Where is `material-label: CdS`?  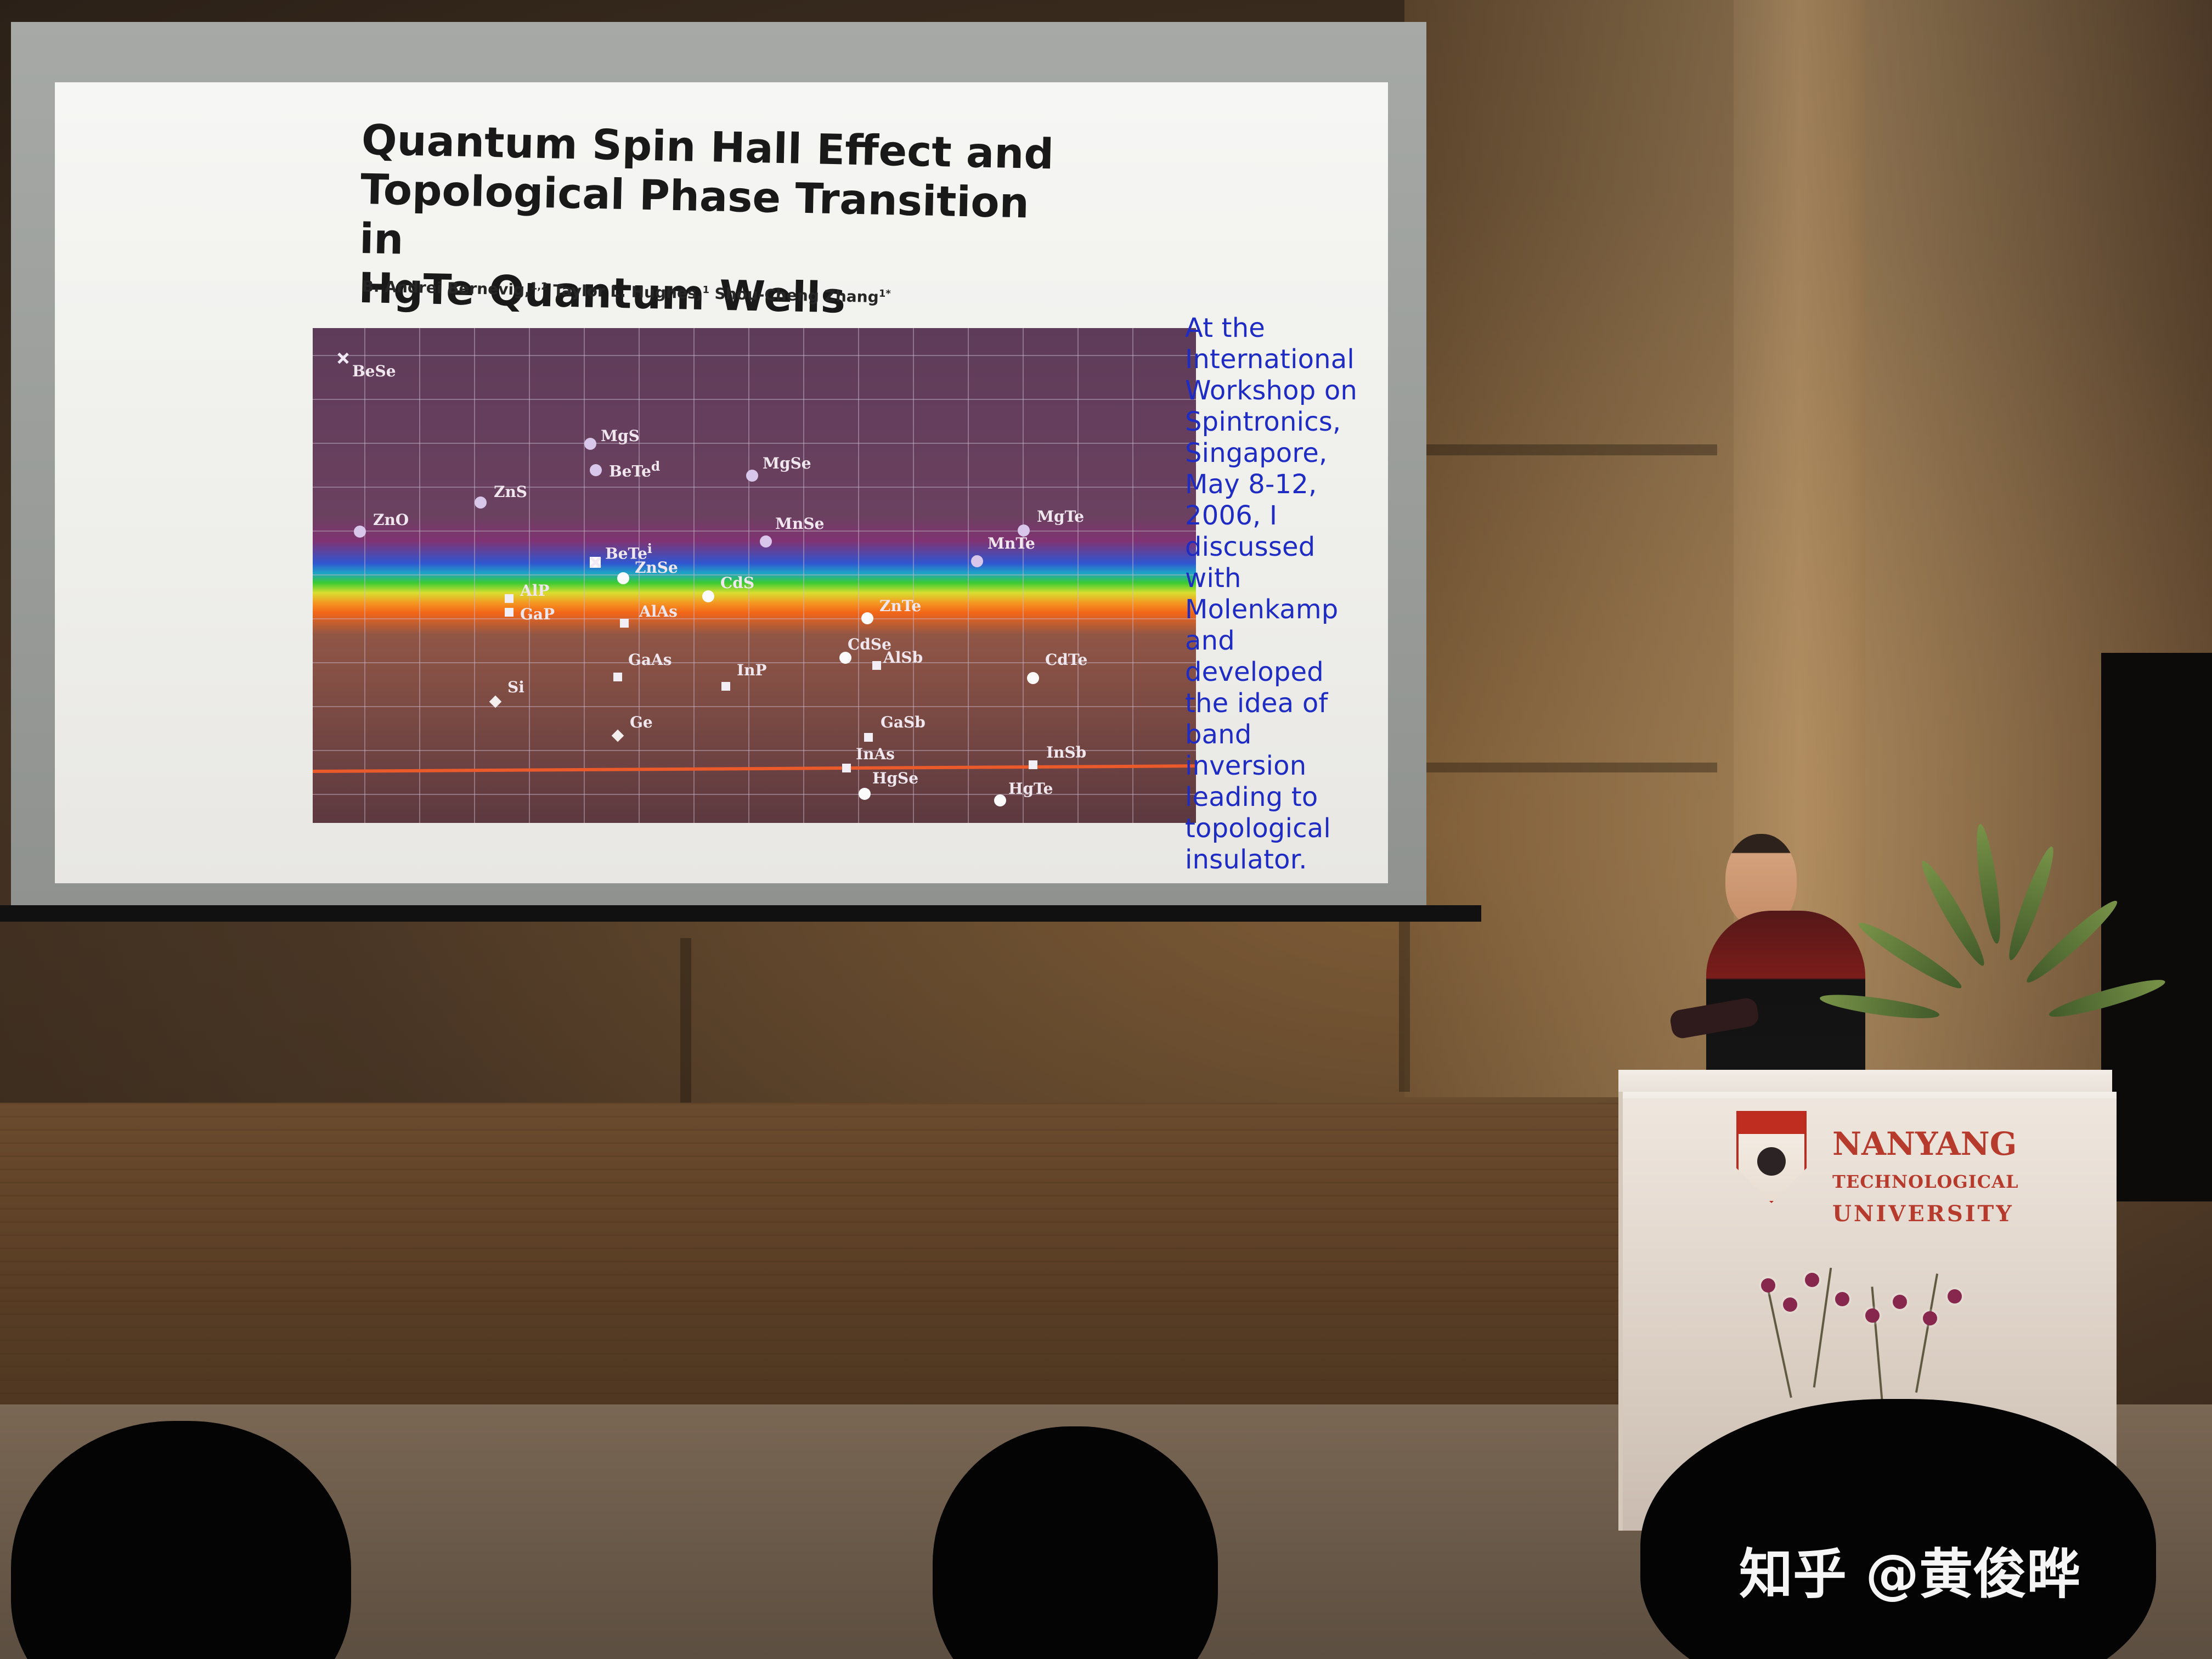
material-label: CdS is located at coordinates (737, 583).